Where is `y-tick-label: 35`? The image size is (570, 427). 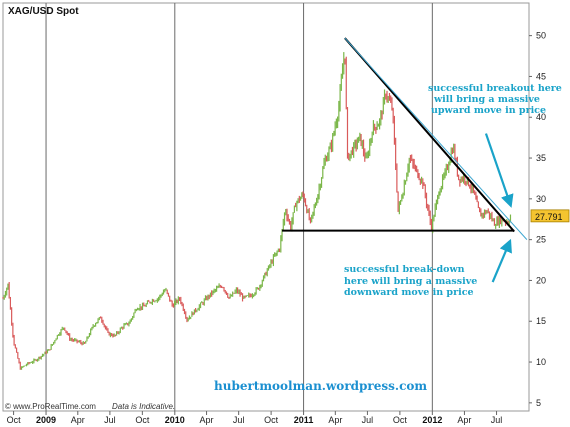 y-tick-label: 35 is located at coordinates (541, 158).